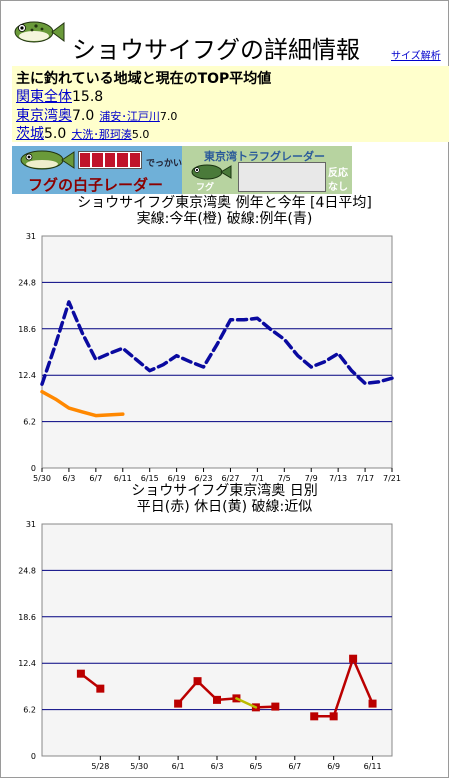  Describe the element at coordinates (257, 478) in the screenshot. I see `x-tick-label: 7/1` at that location.